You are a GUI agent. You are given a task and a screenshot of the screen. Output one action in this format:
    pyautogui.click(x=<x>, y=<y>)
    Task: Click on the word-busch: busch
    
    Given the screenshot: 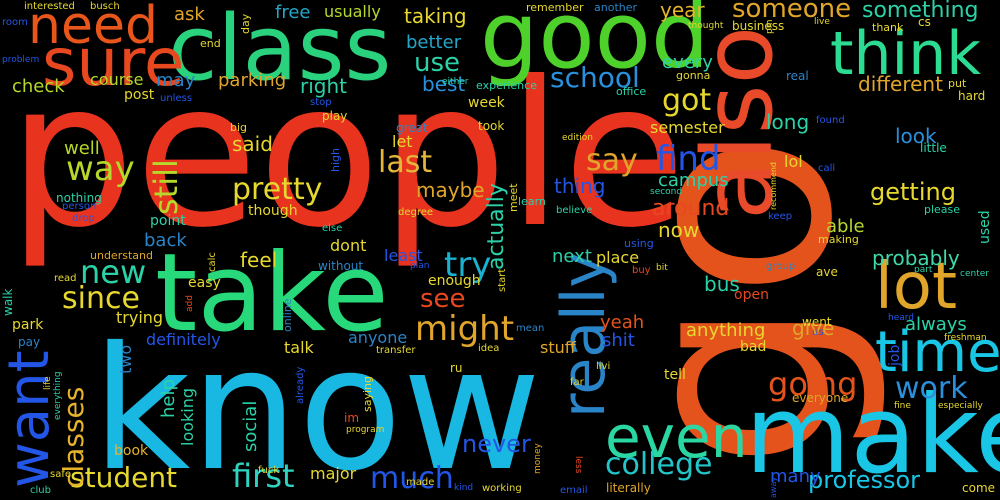 What is the action you would take?
    pyautogui.click(x=105, y=6)
    